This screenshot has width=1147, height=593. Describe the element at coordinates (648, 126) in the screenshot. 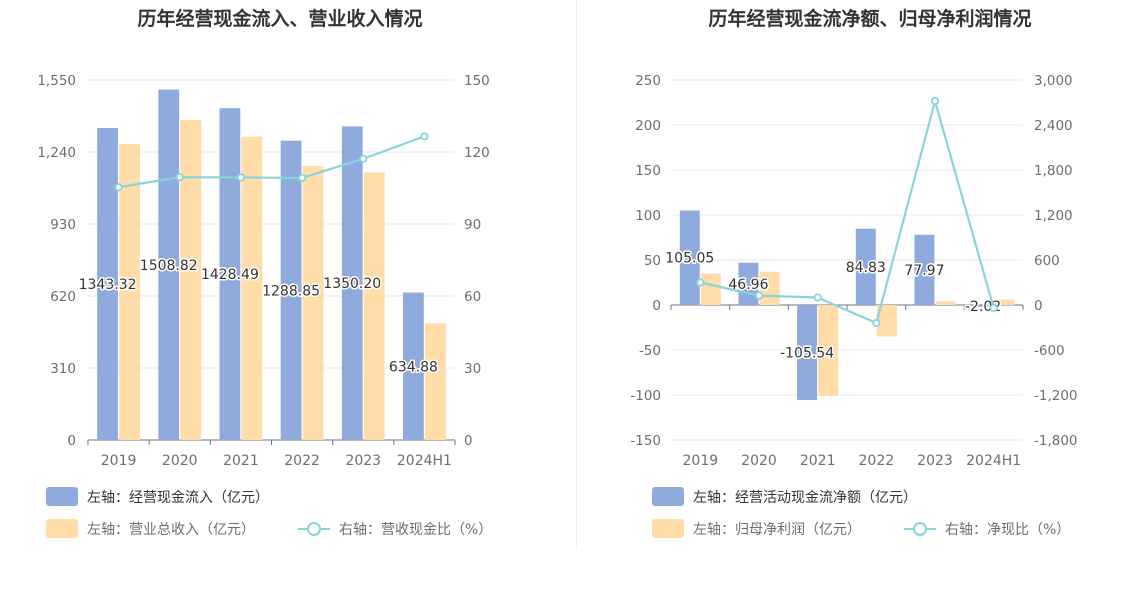

I see `left-axis-tick-label: 200` at that location.